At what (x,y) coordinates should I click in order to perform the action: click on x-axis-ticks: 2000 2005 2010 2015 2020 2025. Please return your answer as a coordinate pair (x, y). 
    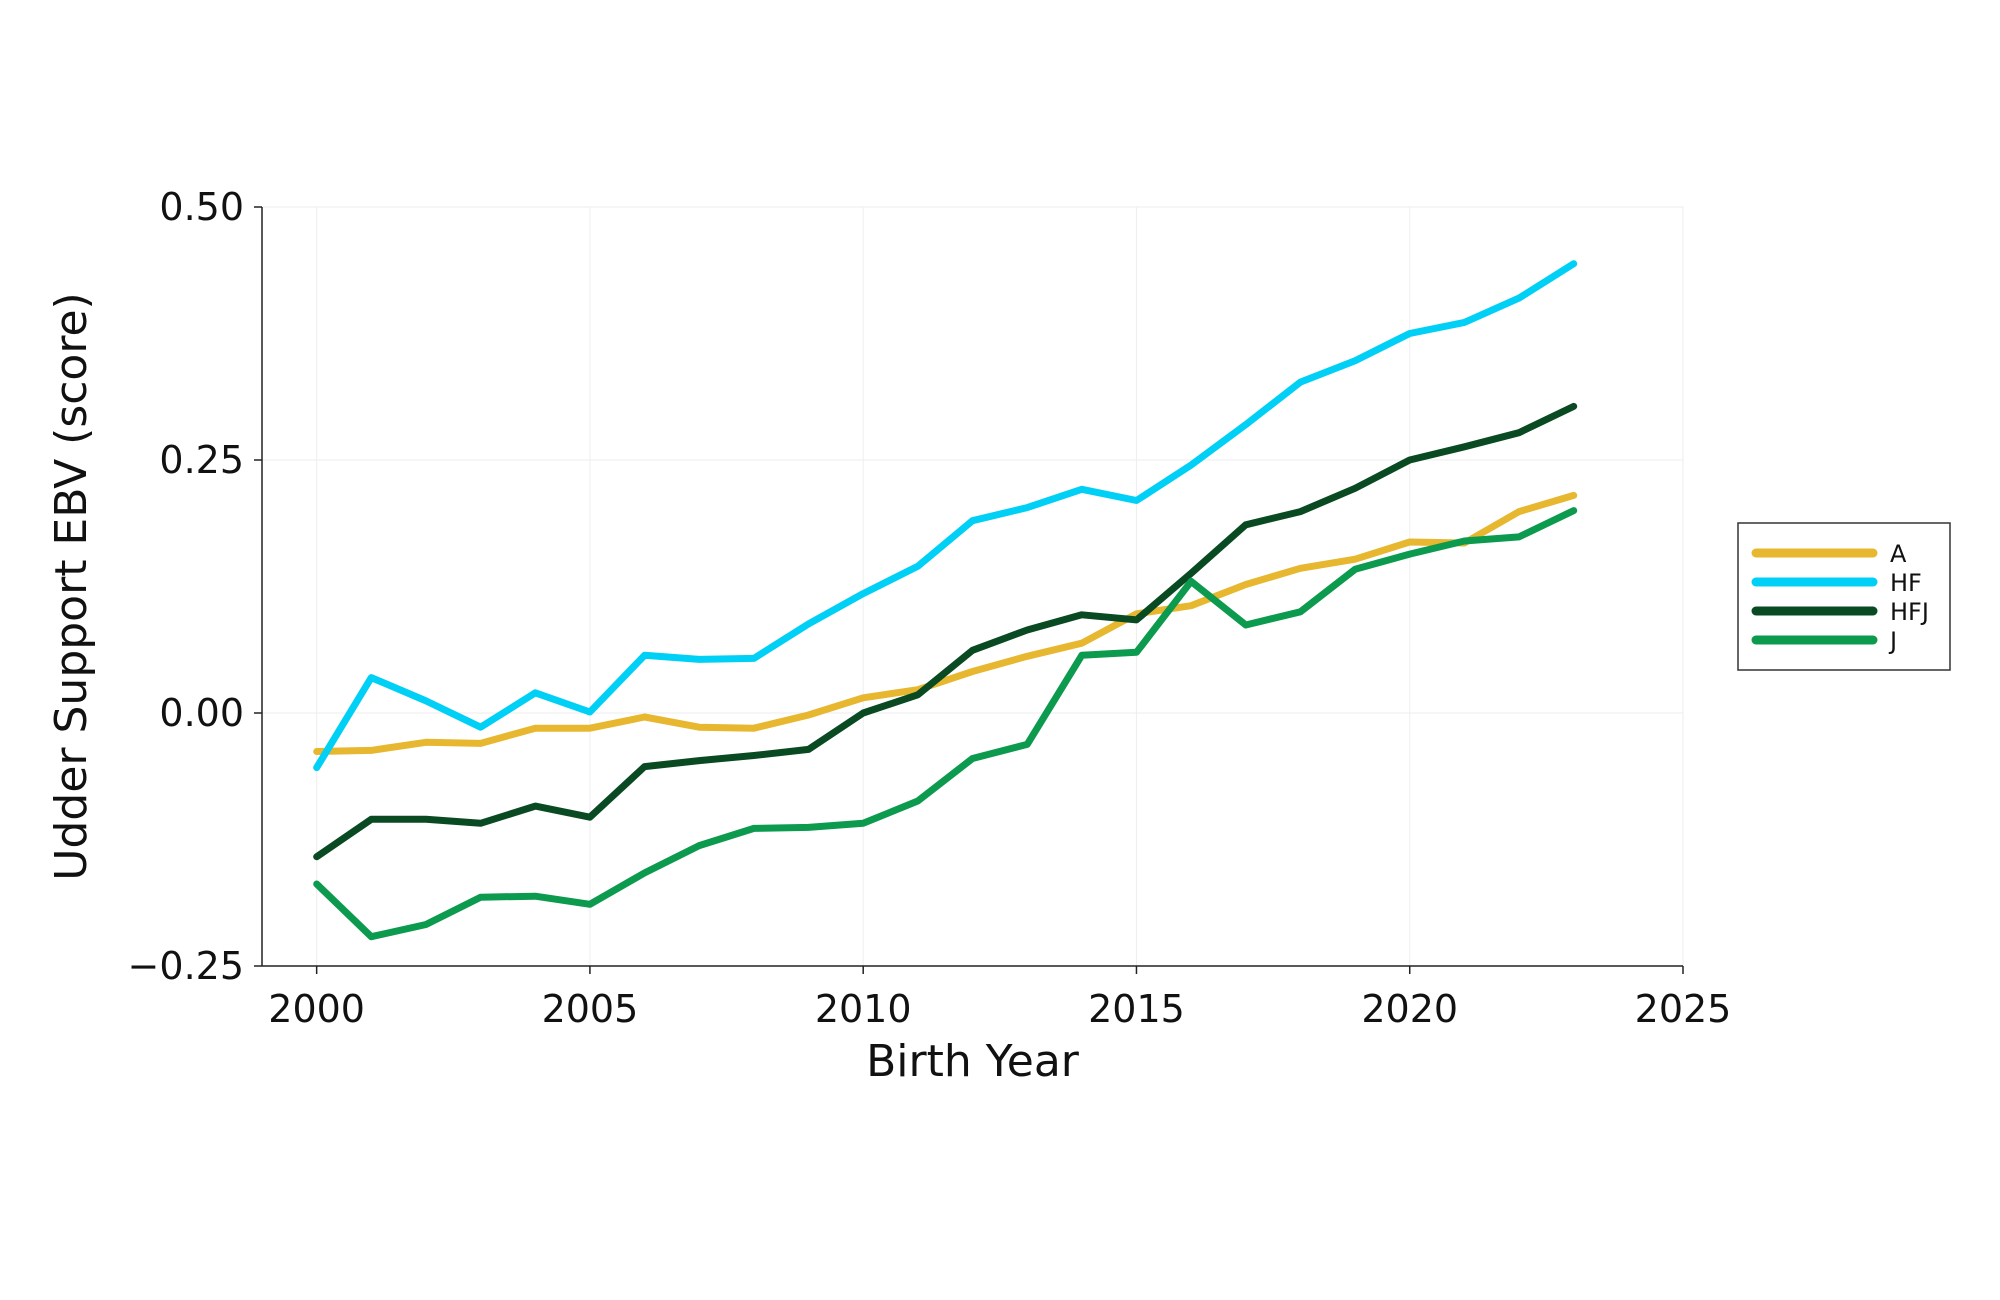
    Looking at the image, I should click on (999, 998).